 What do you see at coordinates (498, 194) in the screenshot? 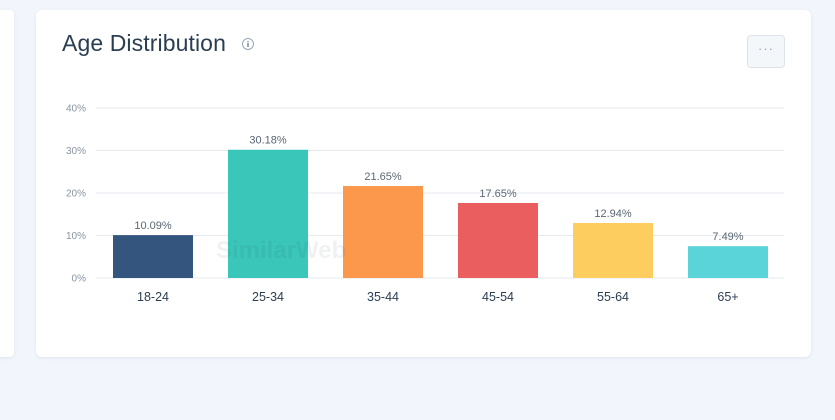
I see `data-label: 17.65%` at bounding box center [498, 194].